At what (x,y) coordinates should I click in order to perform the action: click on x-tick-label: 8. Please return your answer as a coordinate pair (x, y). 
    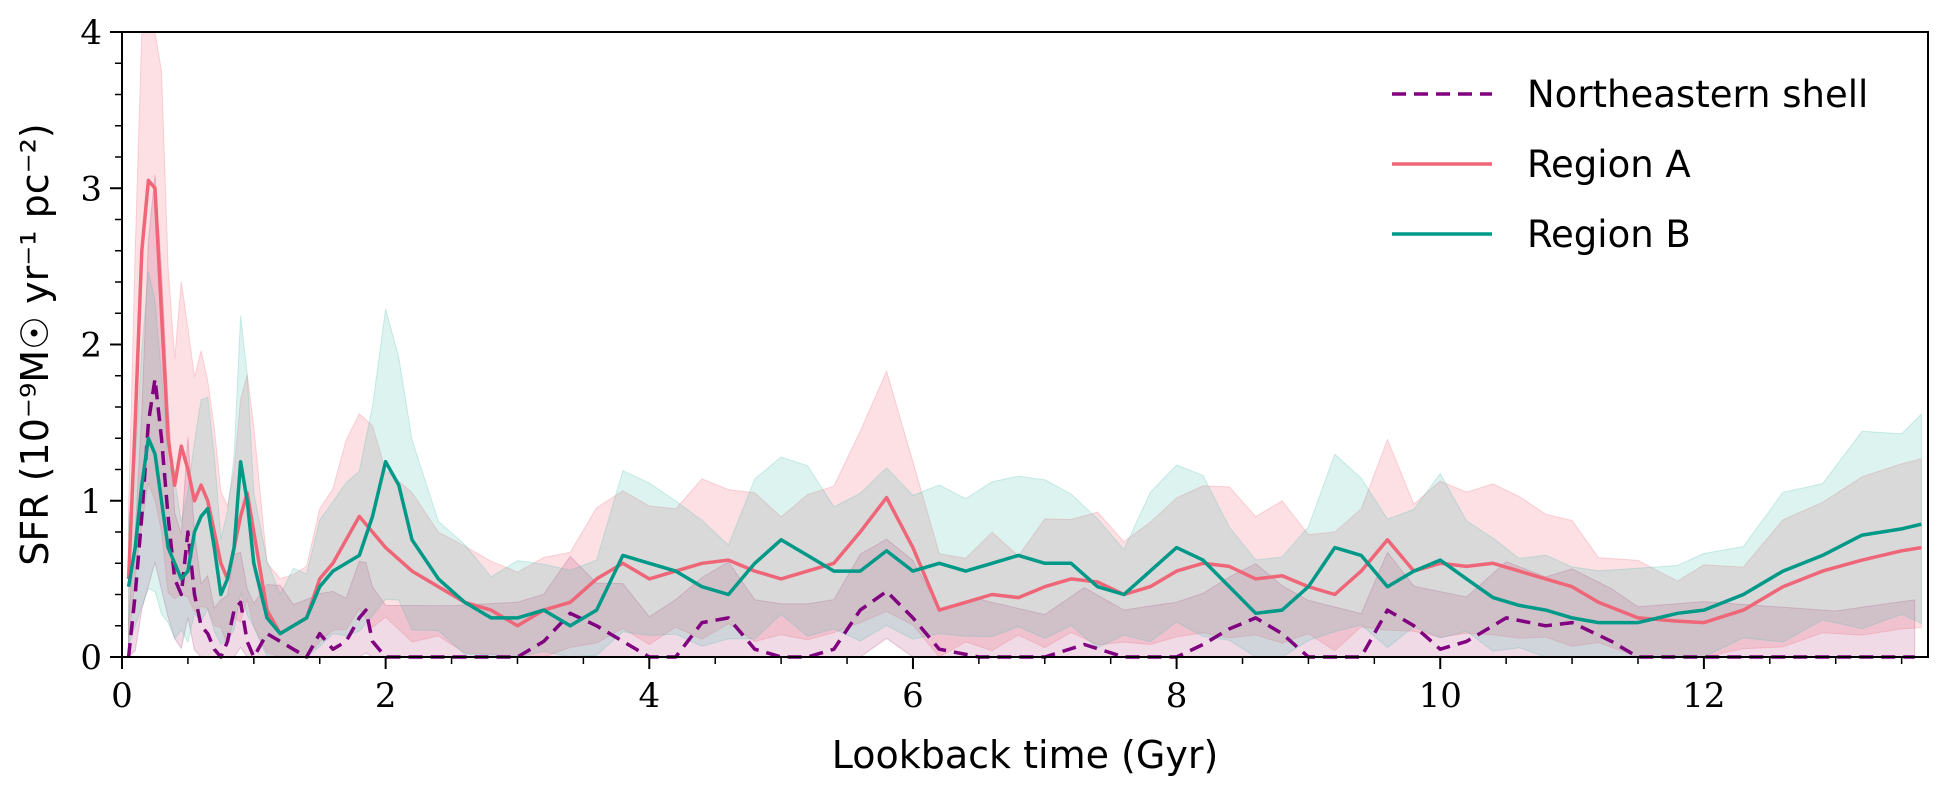
    Looking at the image, I should click on (1177, 696).